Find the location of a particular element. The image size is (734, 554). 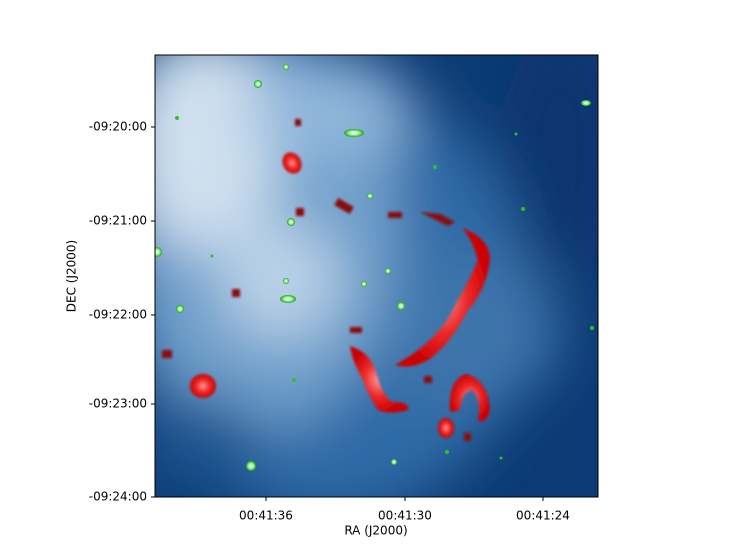

x-tick-label: 00:41:30 is located at coordinates (405, 516).